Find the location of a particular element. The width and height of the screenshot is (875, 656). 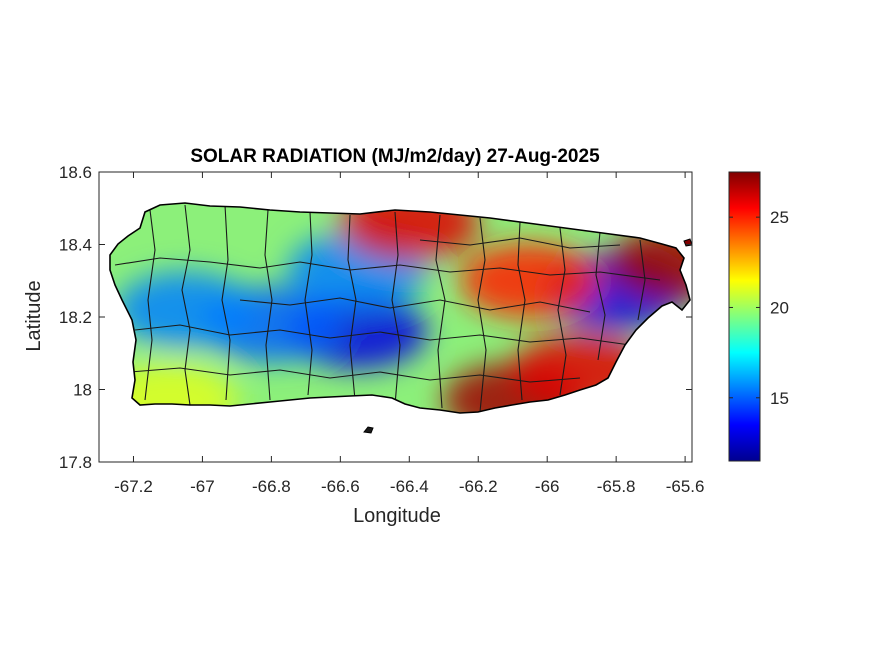

colorbar-tick-label: 20 is located at coordinates (779, 307).